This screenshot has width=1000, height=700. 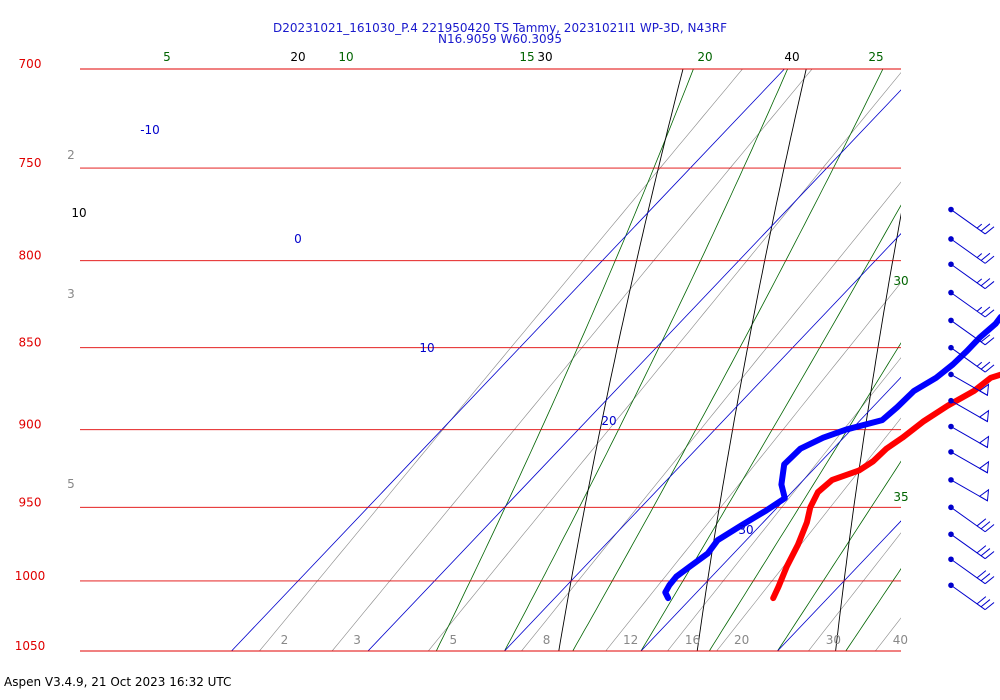 What do you see at coordinates (608, 421) in the screenshot?
I see `isotherm-label: 20` at bounding box center [608, 421].